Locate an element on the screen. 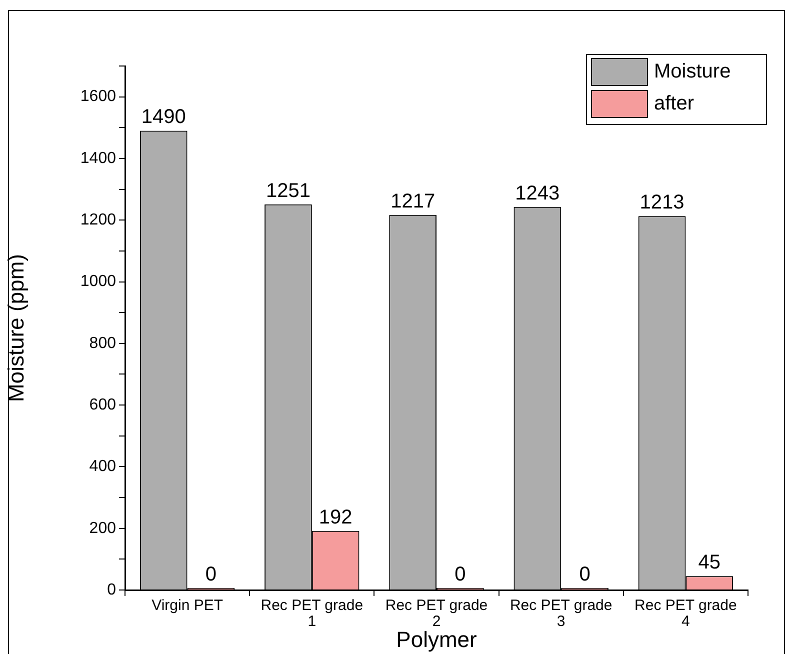 Image resolution: width=795 pixels, height=654 pixels. data-label: 192 is located at coordinates (335, 517).